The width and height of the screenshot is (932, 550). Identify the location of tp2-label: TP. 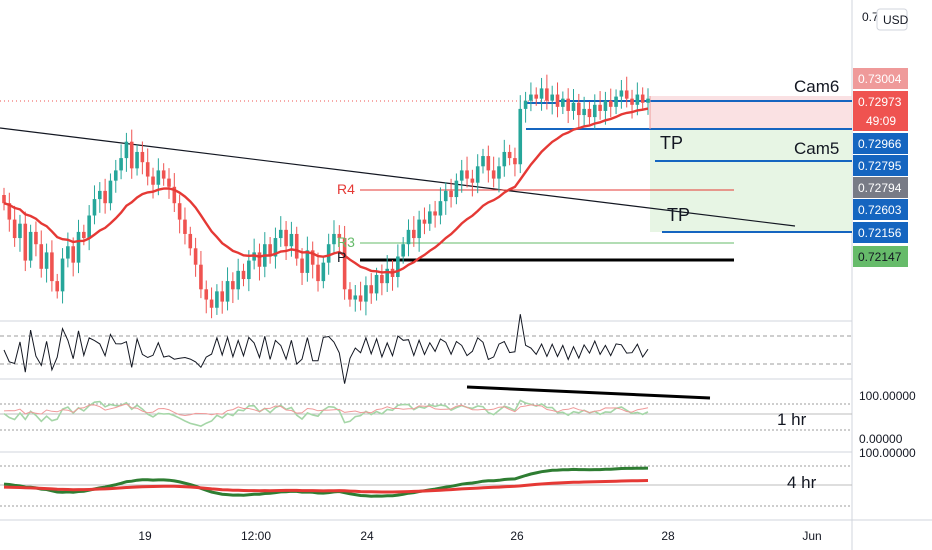
(678, 215).